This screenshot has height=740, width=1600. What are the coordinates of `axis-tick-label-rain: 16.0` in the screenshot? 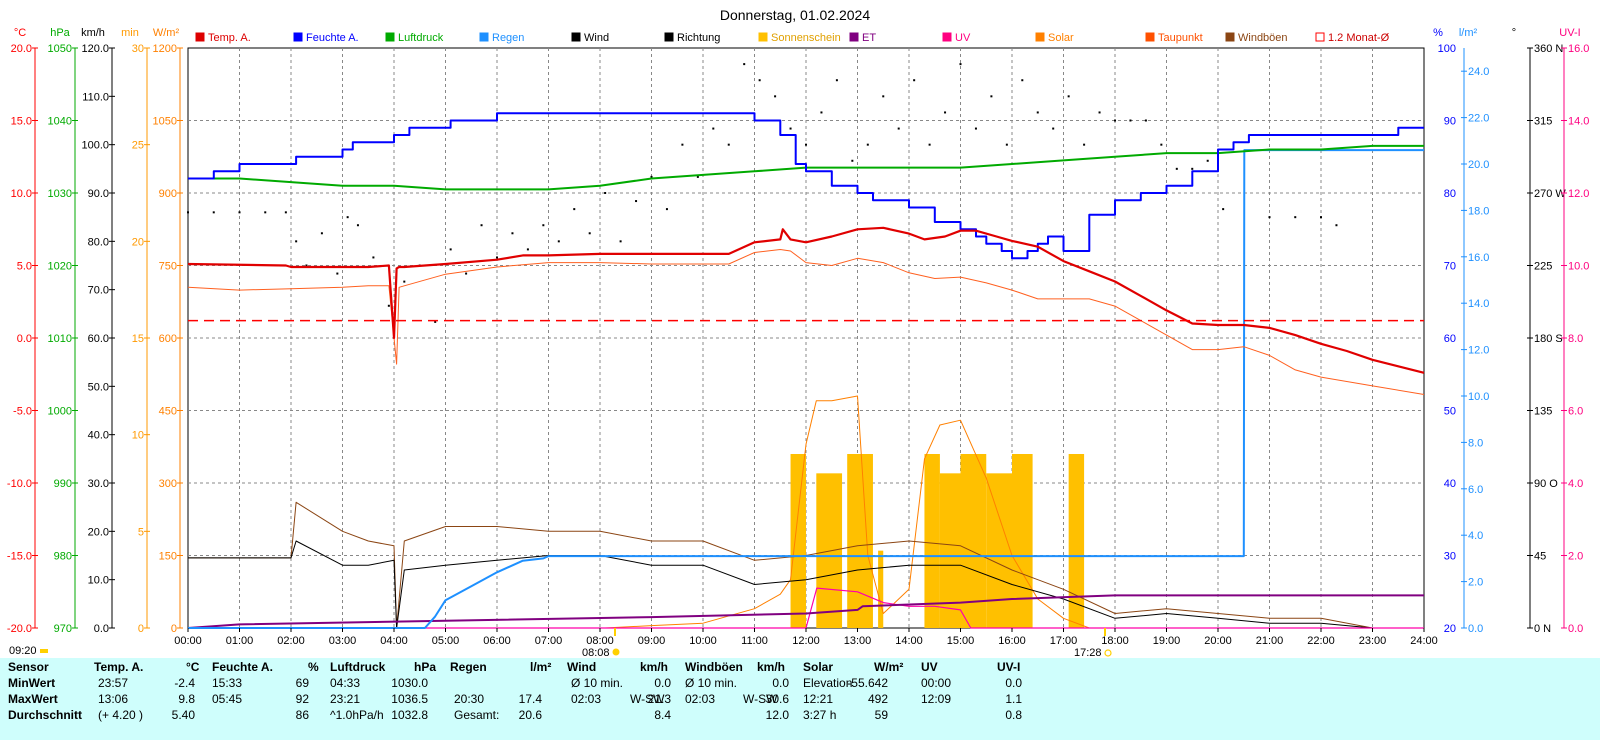 It's located at (1478, 258).